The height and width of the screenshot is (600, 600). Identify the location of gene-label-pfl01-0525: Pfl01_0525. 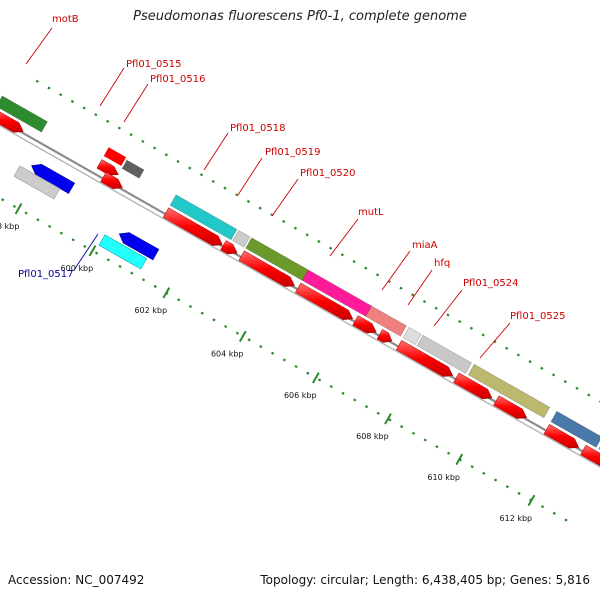
(538, 316).